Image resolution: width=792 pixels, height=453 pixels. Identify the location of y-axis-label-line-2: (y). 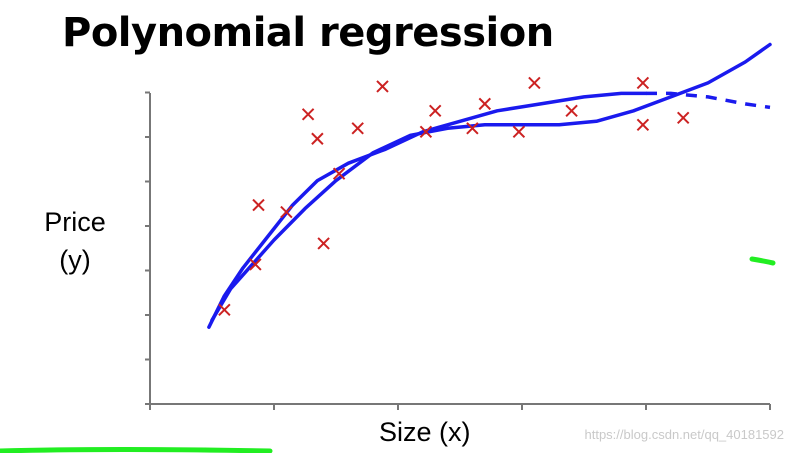
(75, 260).